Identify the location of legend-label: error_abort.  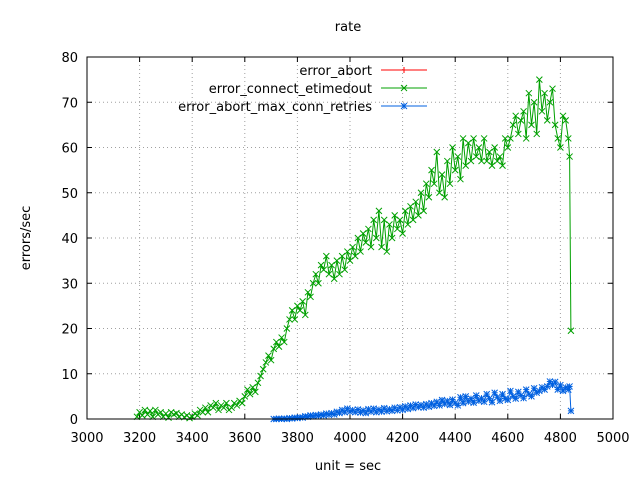
(335, 71).